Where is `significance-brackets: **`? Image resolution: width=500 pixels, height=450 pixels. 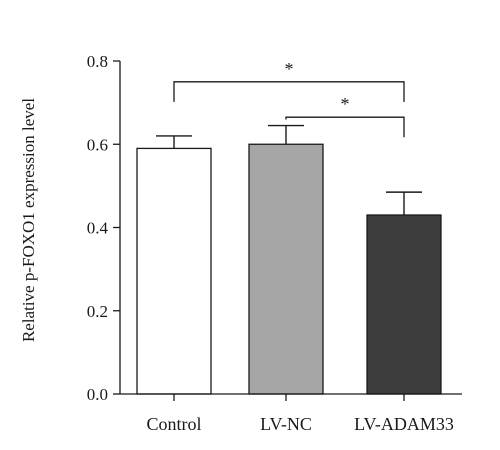
significance-brackets: ** is located at coordinates (289, 98).